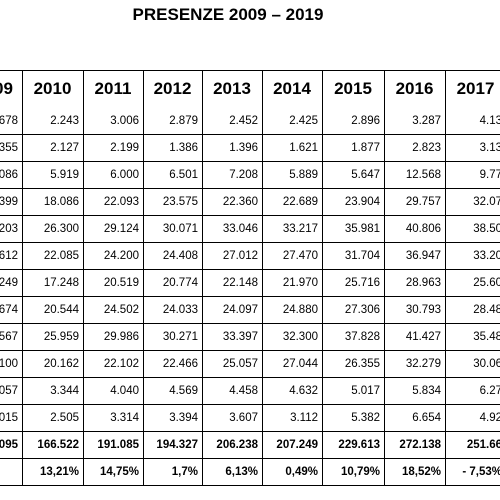 The width and height of the screenshot is (500, 500). What do you see at coordinates (240, 336) in the screenshot?
I see `table-cell: 33.397` at bounding box center [240, 336].